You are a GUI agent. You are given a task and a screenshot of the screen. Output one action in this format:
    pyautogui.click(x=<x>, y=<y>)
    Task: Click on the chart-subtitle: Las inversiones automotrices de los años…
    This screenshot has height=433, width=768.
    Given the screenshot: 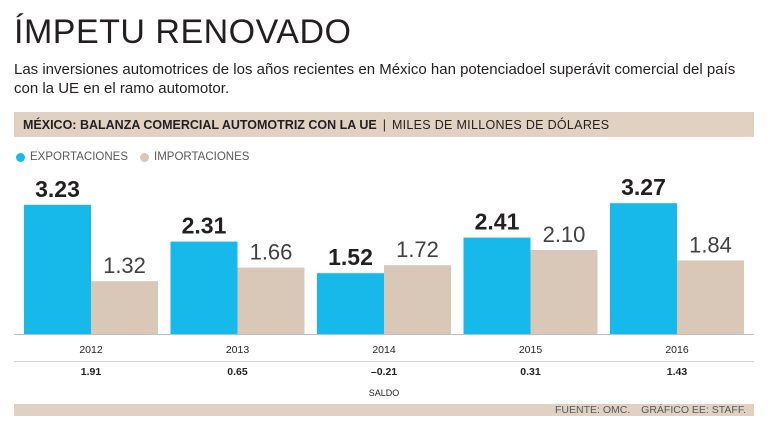 What is the action you would take?
    pyautogui.click(x=375, y=79)
    